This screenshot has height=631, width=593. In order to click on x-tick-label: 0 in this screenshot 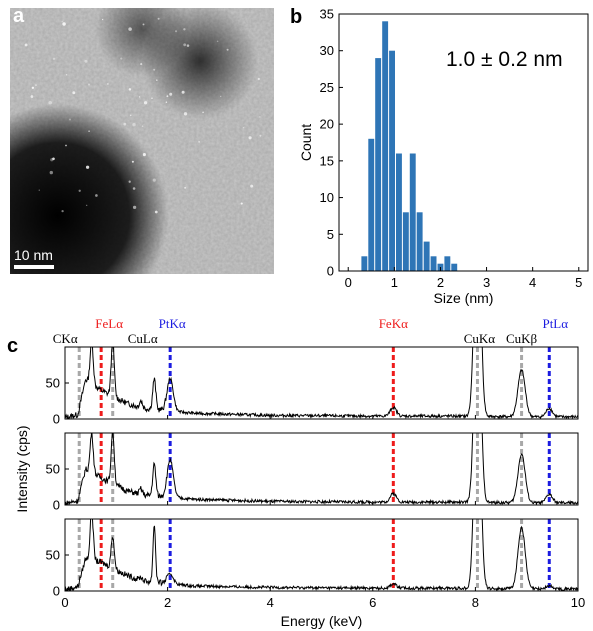, I will do `click(348, 282)`.